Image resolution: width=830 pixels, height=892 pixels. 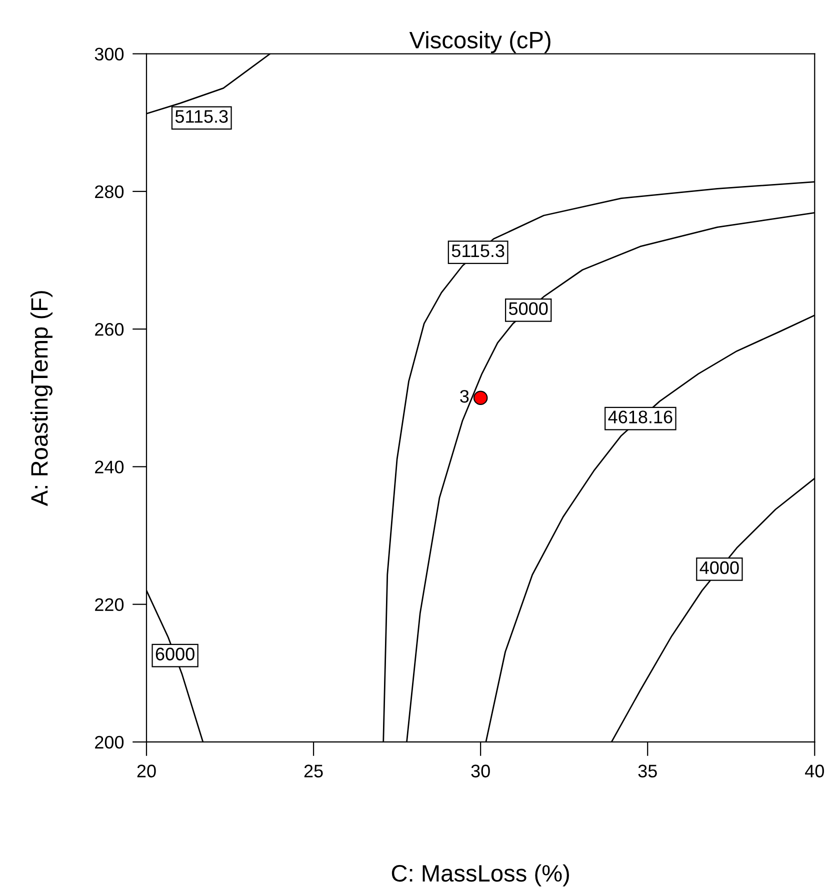 I want to click on x-tick-label: 30, so click(x=480, y=771).